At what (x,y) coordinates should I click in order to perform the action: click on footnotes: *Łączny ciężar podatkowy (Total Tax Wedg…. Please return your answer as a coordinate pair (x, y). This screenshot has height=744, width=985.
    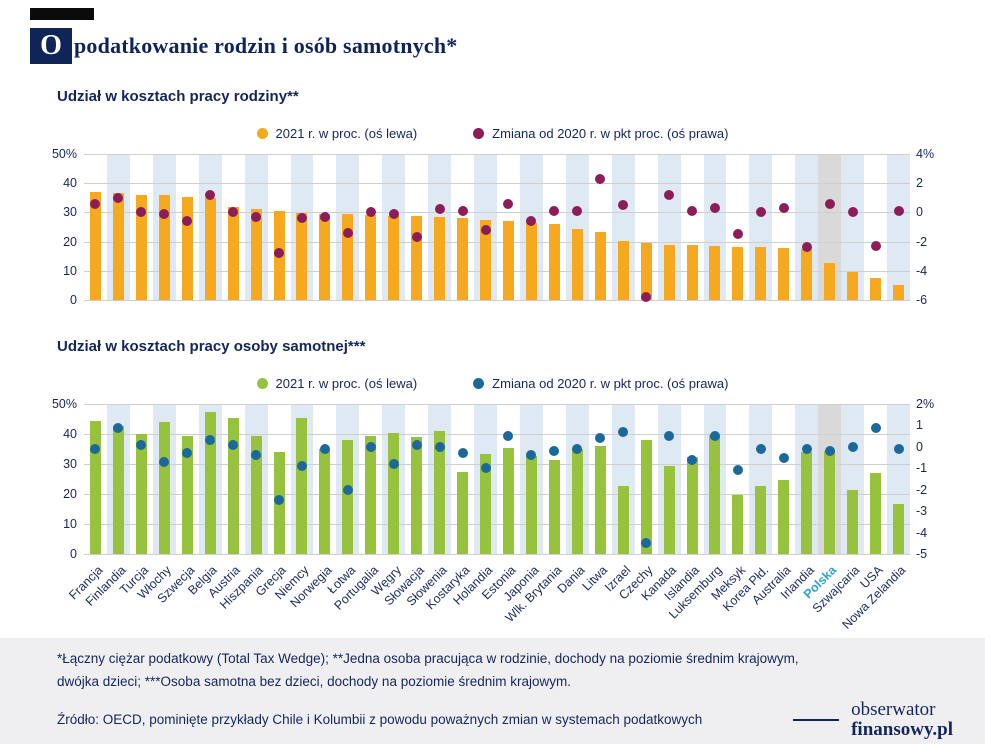
    Looking at the image, I should click on (501, 671).